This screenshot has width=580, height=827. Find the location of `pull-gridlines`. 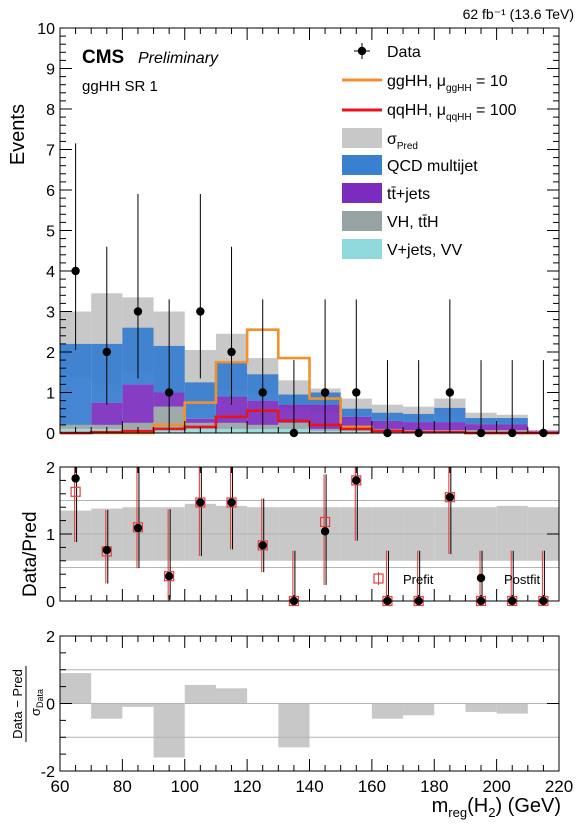

pull-gridlines is located at coordinates (309, 703).